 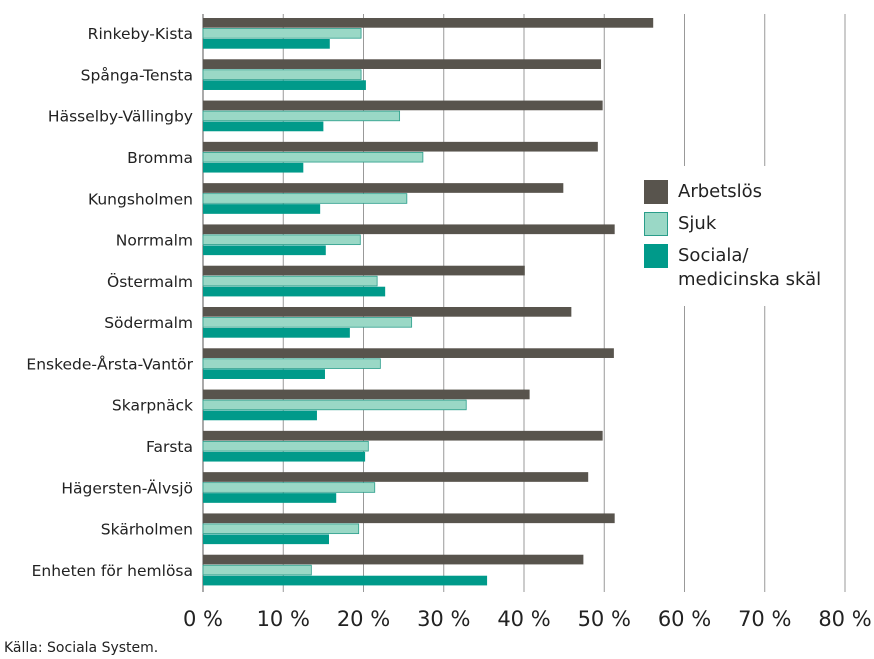 What do you see at coordinates (120, 117) in the screenshot?
I see `y-tick-label: Hässelby-Vällingby` at bounding box center [120, 117].